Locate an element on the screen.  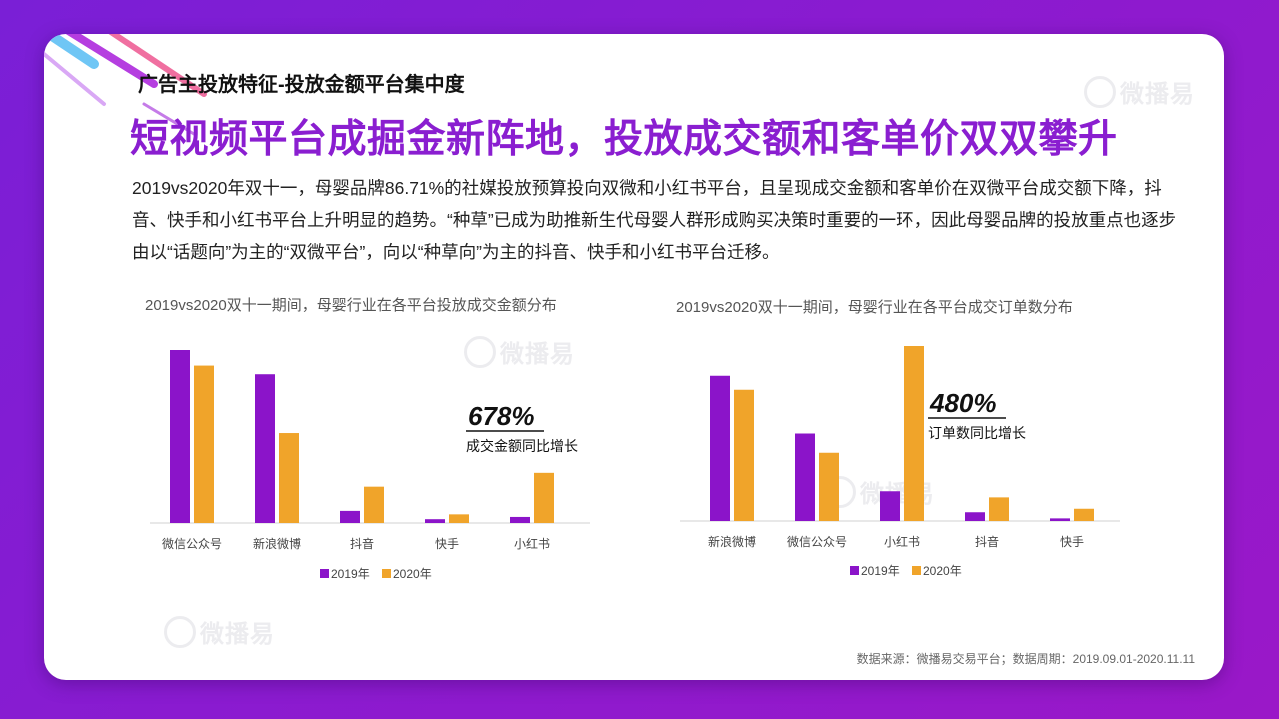
chart-title-left: 2019vs2020双十一期间，母婴行业在各平台投放成交金额分布 is located at coordinates (351, 305).